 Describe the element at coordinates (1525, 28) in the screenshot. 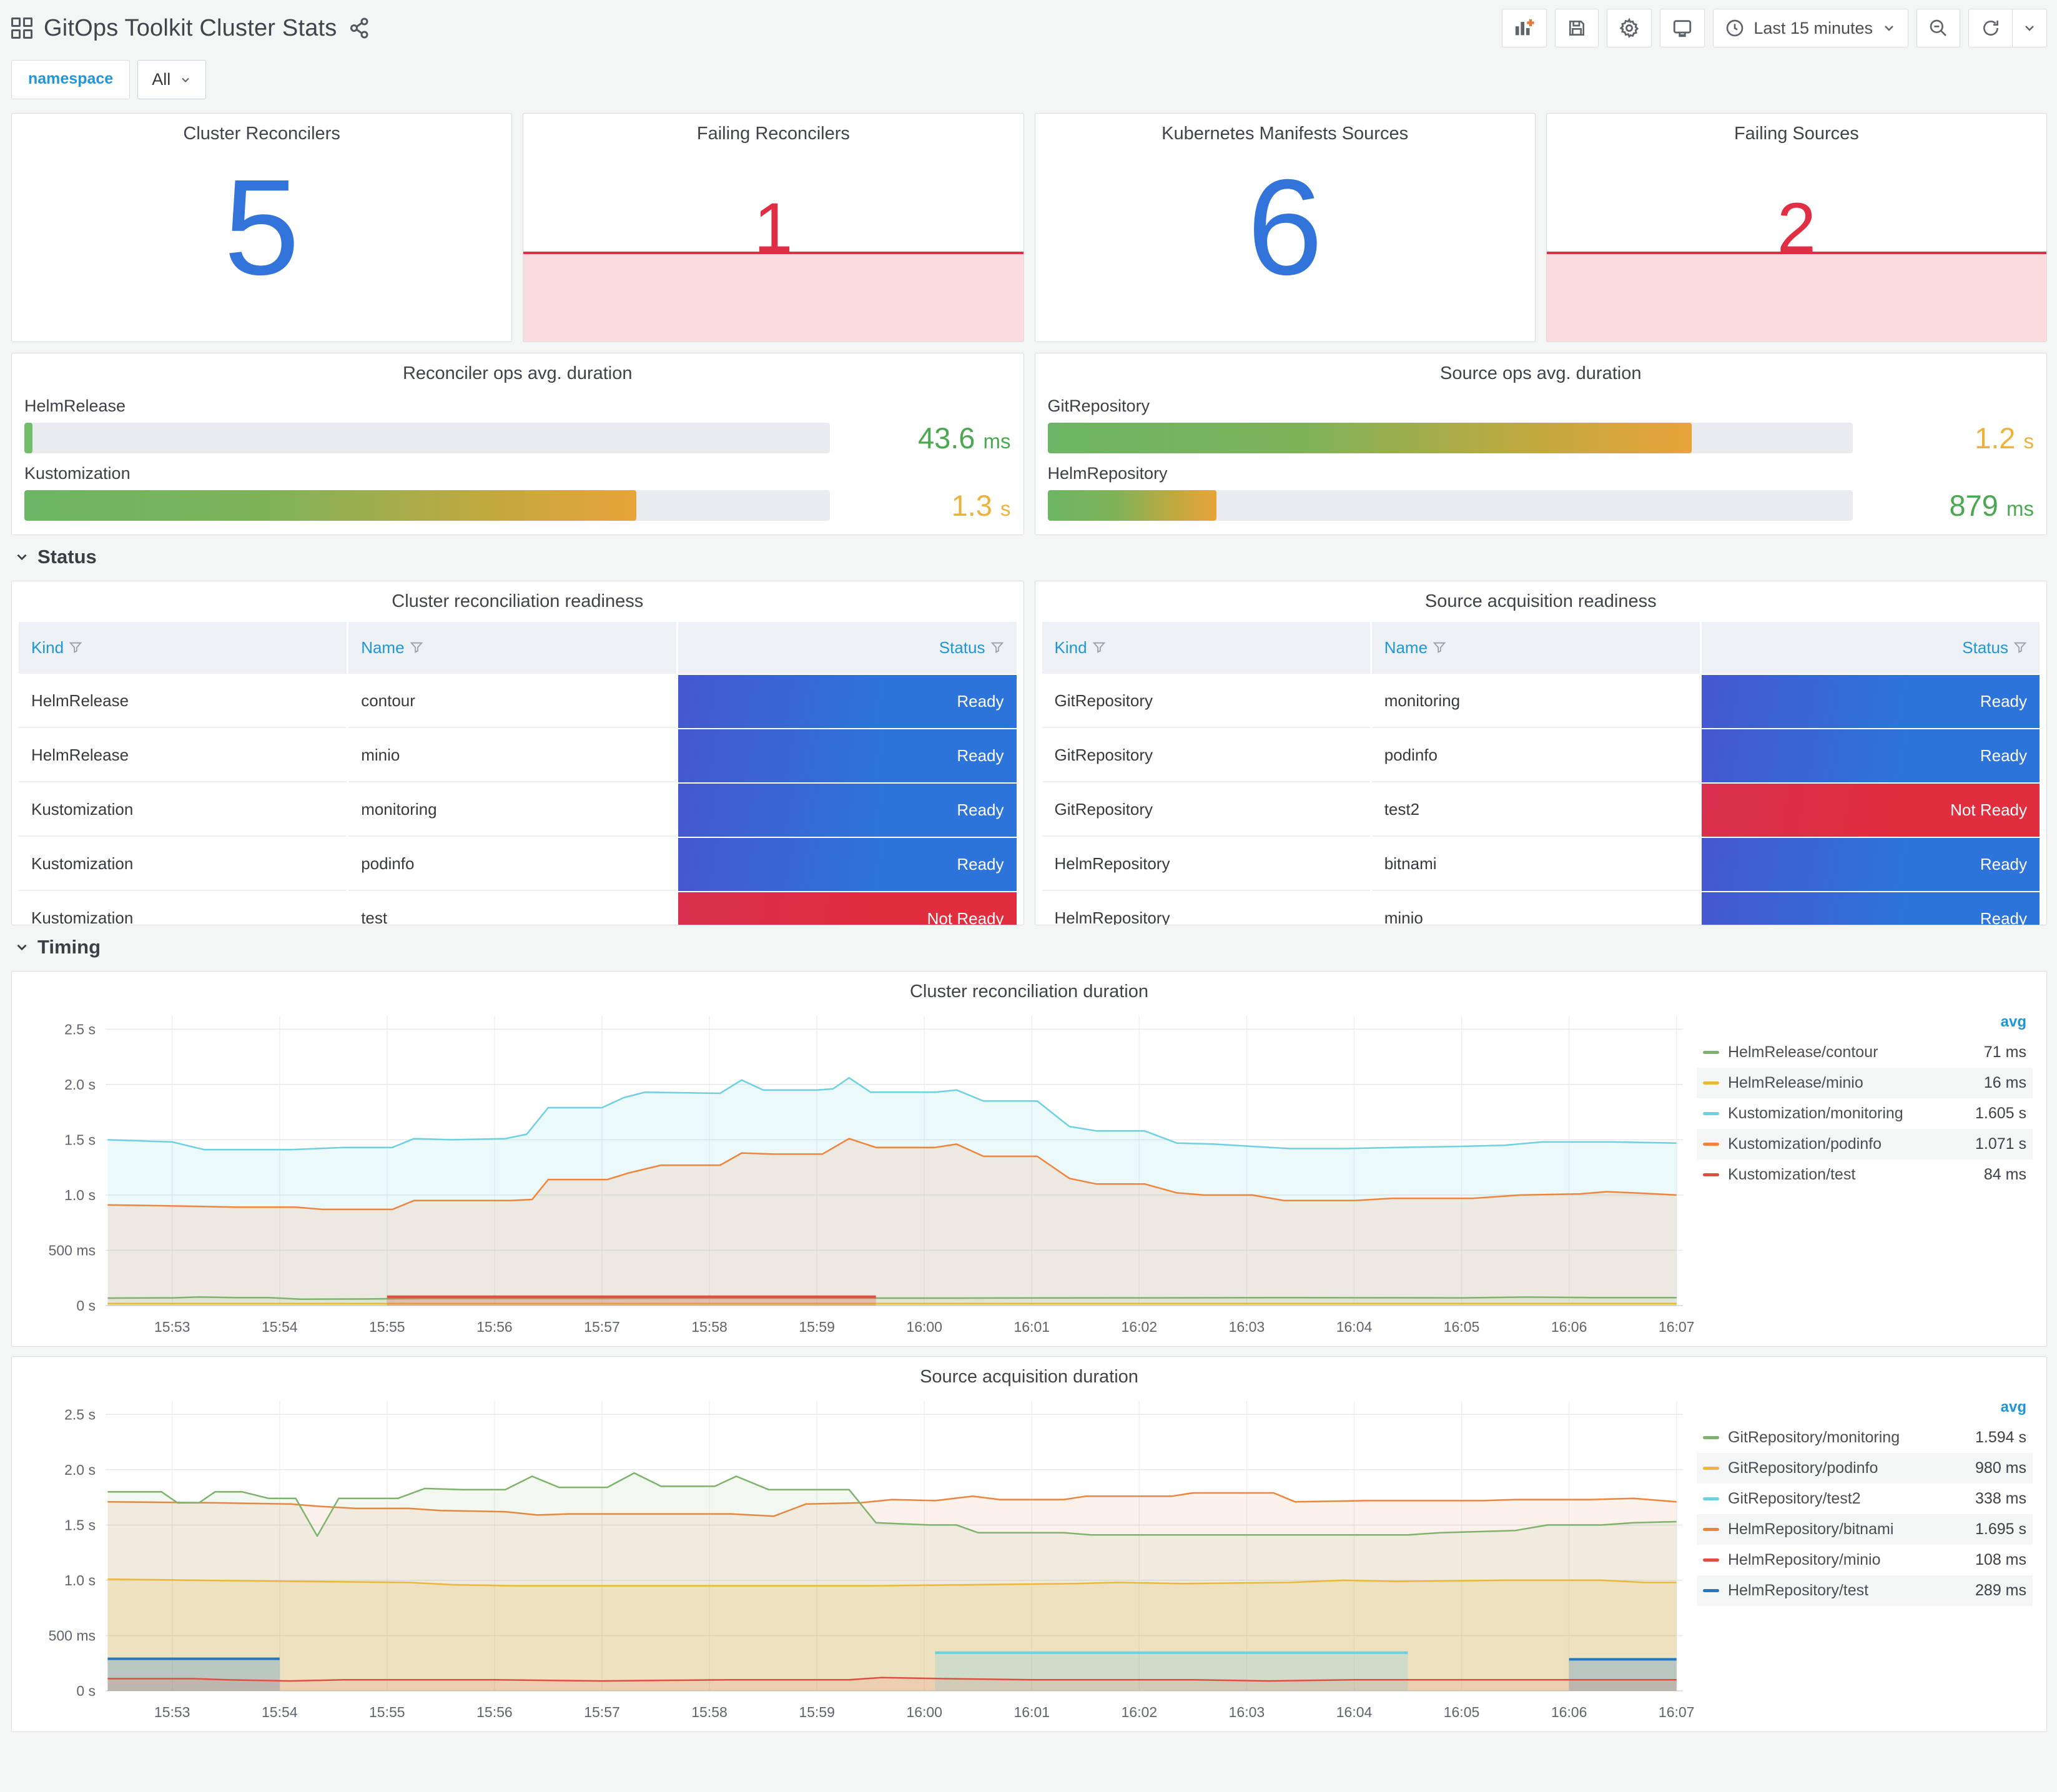

I see `add-panel-button` at that location.